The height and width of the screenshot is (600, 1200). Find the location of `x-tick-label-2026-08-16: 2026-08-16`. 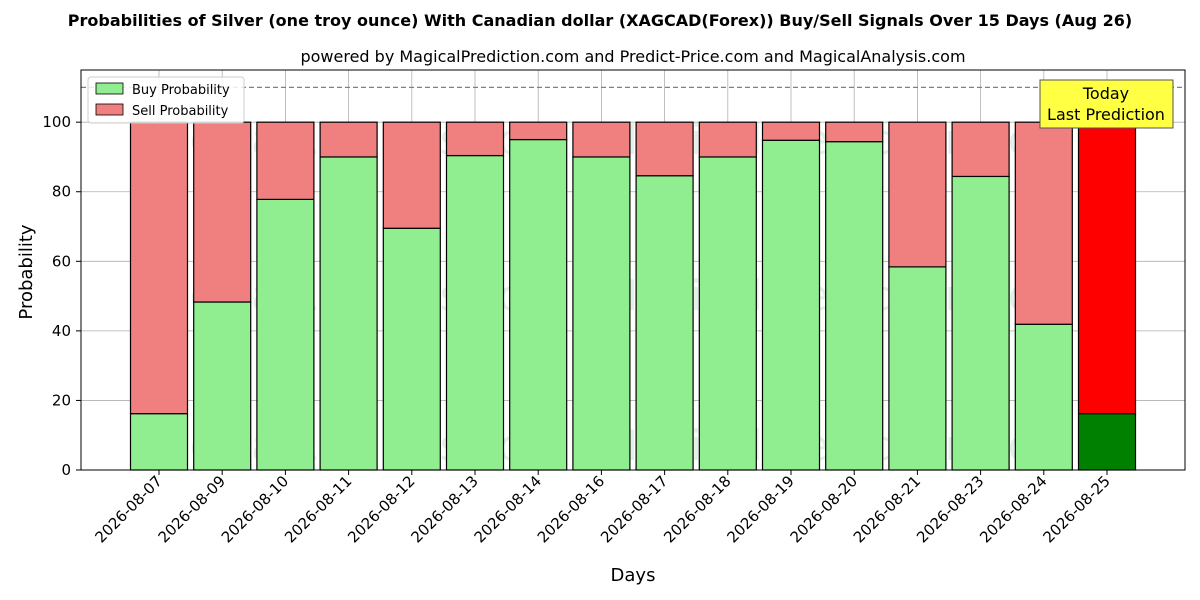

x-tick-label-2026-08-16: 2026-08-16 is located at coordinates (571, 509).